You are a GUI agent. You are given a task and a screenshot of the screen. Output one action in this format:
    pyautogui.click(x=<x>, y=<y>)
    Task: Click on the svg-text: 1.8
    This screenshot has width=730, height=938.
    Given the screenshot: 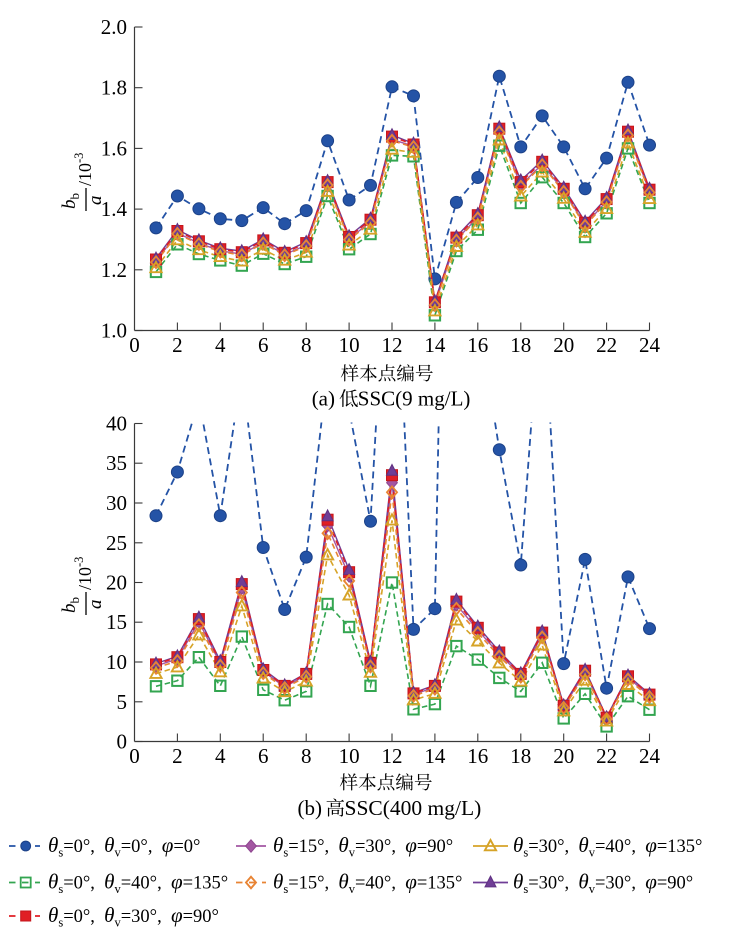 What is the action you would take?
    pyautogui.click(x=114, y=88)
    